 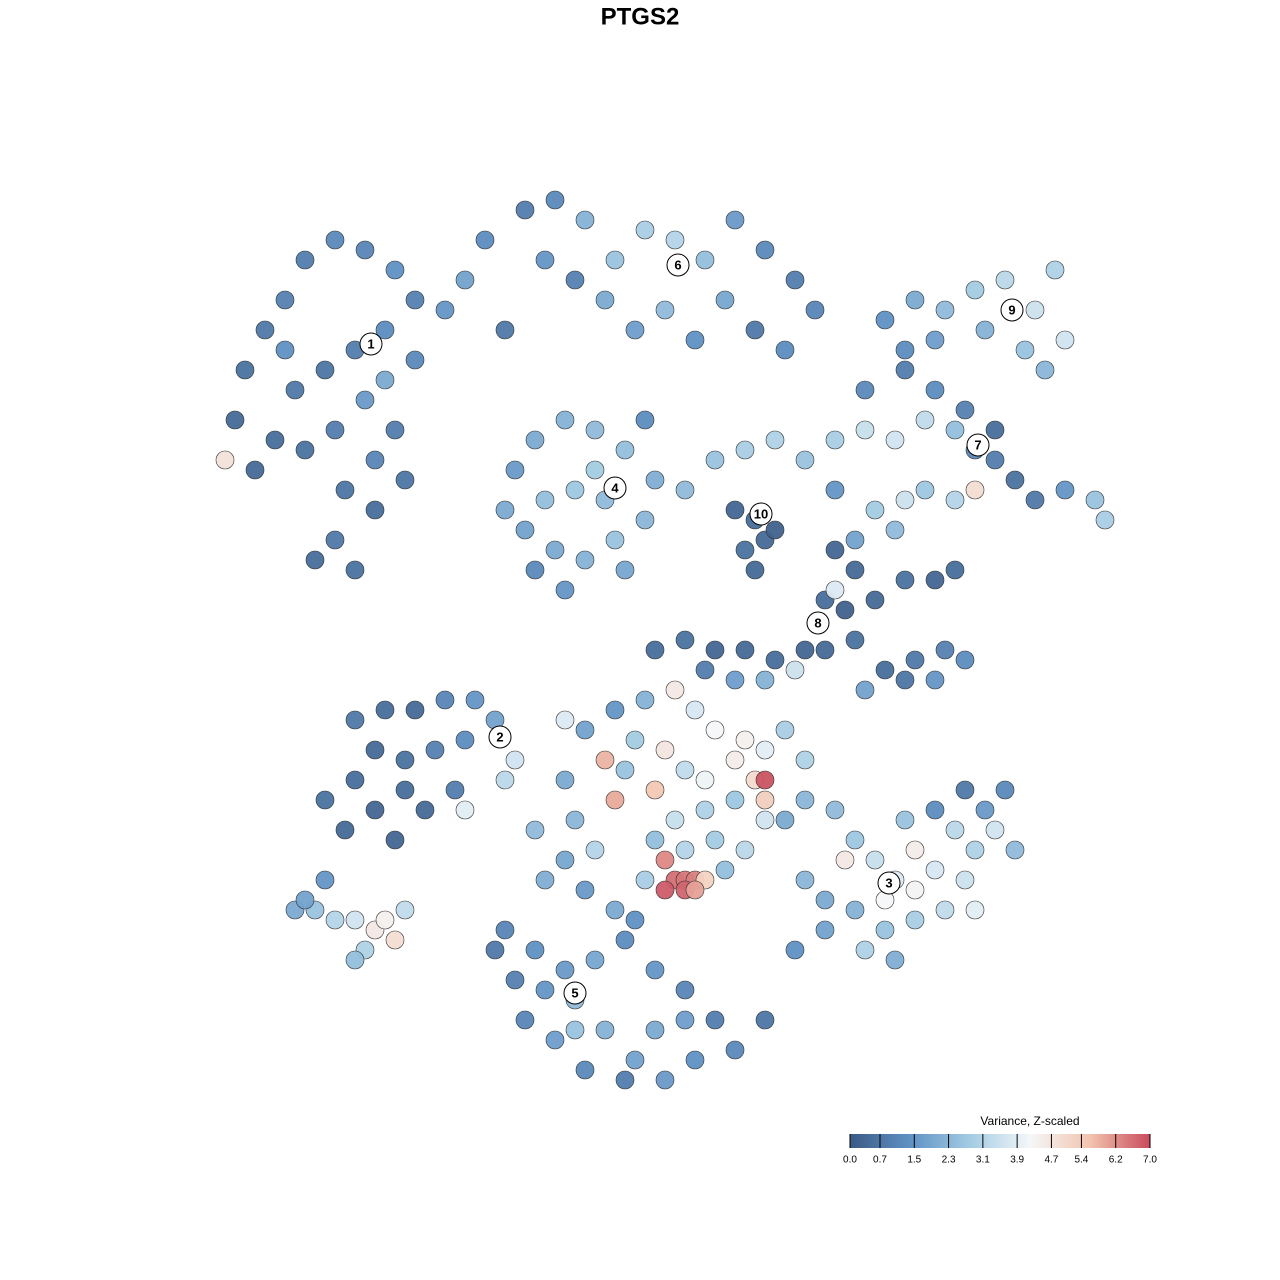 What do you see at coordinates (1081, 1160) in the screenshot?
I see `colorbar-tick-label: 5.4` at bounding box center [1081, 1160].